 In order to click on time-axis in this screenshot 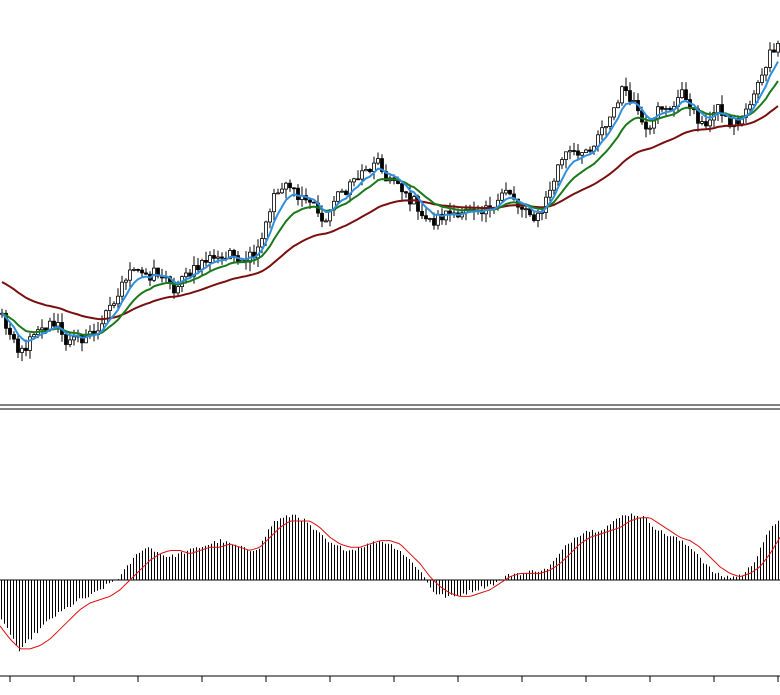, I will do `click(390, 678)`.